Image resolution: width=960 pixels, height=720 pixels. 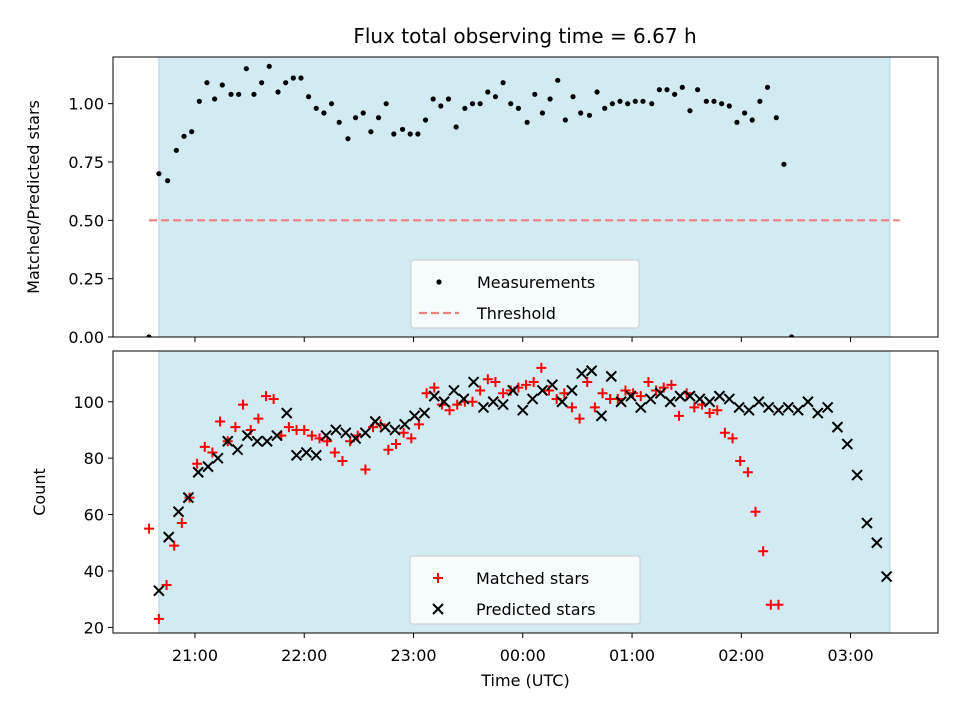 I want to click on y-tick-label: 60, so click(x=94, y=515).